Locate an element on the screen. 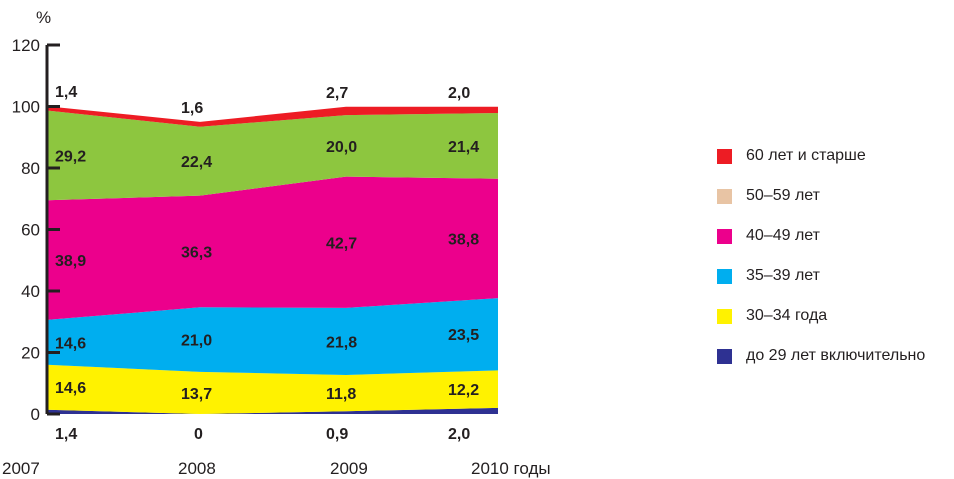 This screenshot has height=479, width=954. legend-label: 40–49 лет is located at coordinates (783, 235).